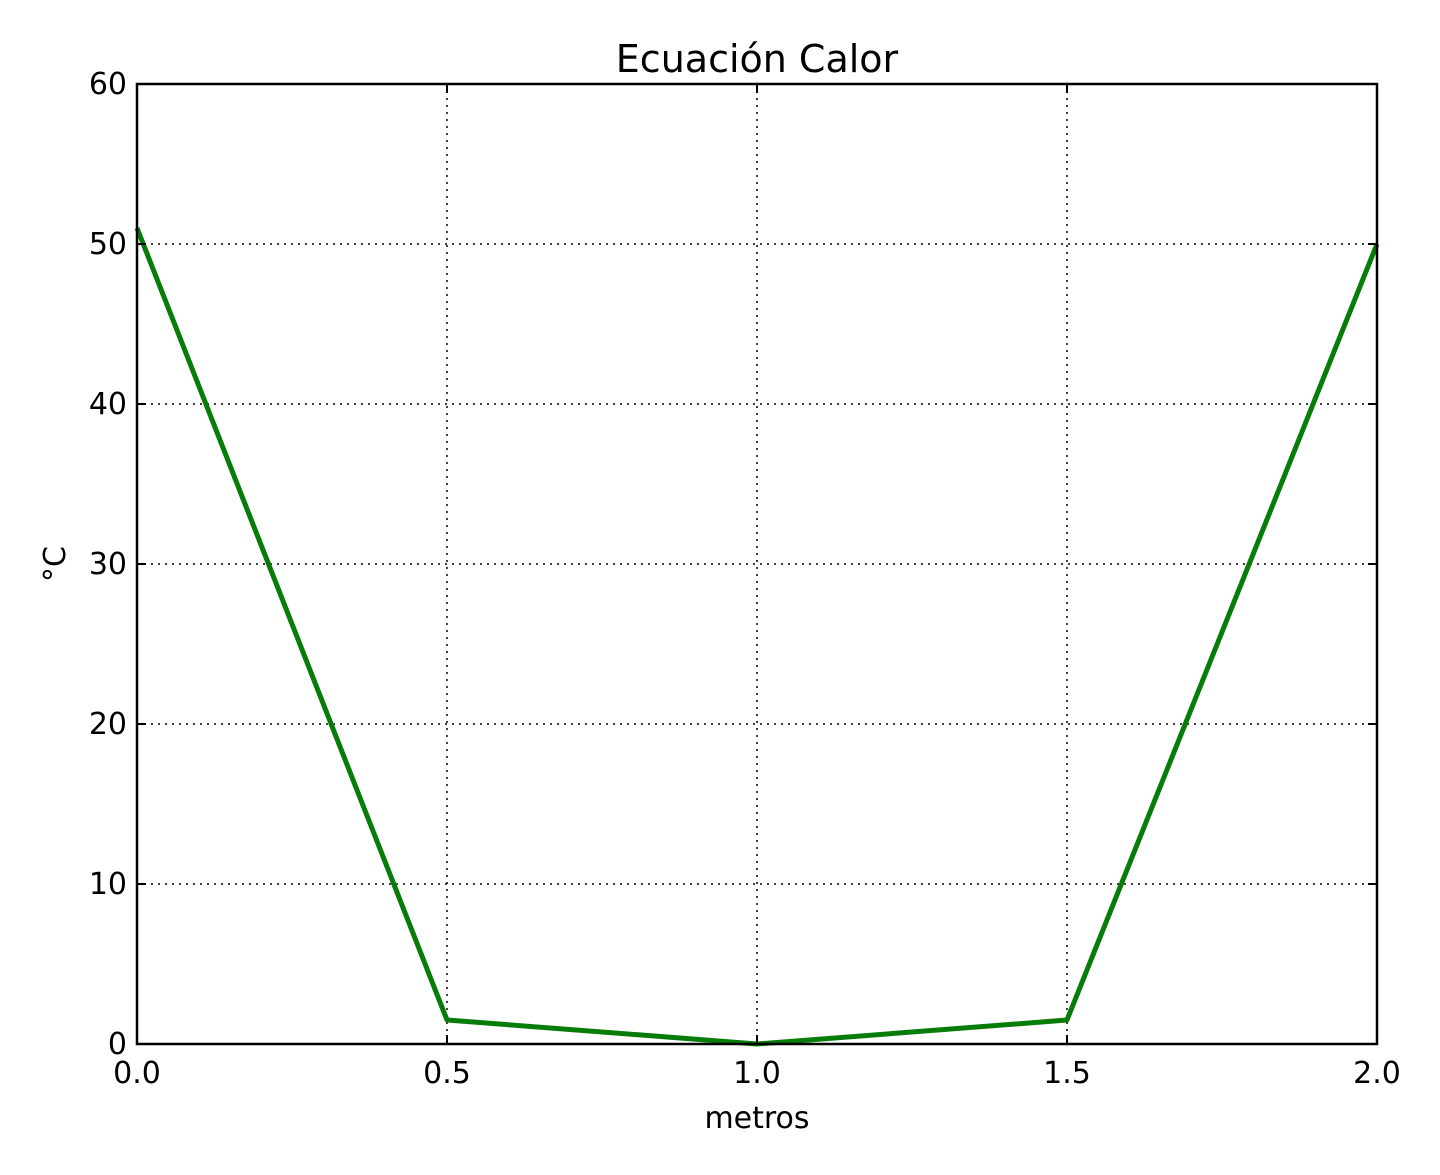  What do you see at coordinates (447, 1073) in the screenshot?
I see `x-tick-label: 0.5` at bounding box center [447, 1073].